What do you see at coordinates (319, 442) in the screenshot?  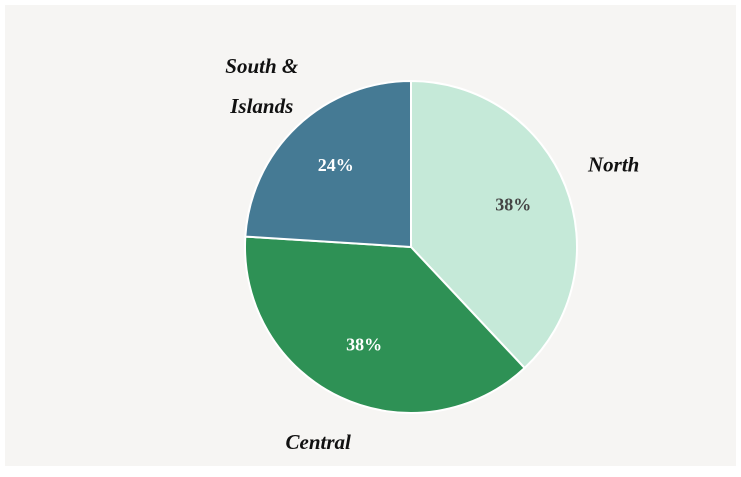 I see `category-label: Central` at bounding box center [319, 442].